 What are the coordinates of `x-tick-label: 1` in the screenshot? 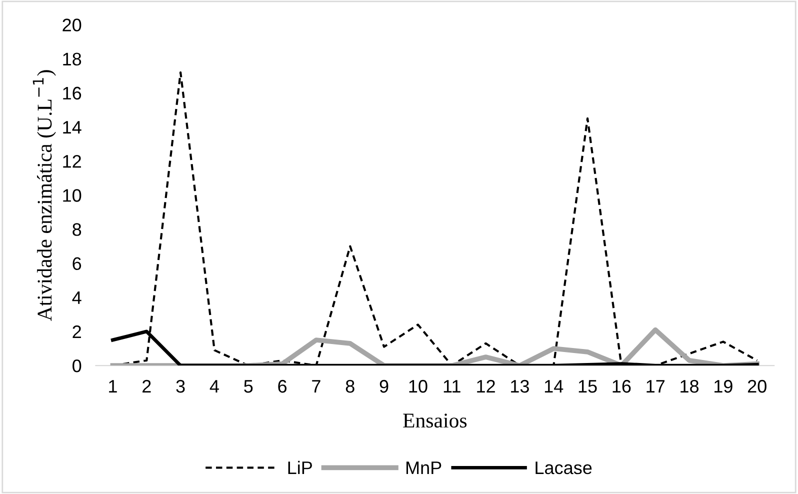 It's located at (113, 386).